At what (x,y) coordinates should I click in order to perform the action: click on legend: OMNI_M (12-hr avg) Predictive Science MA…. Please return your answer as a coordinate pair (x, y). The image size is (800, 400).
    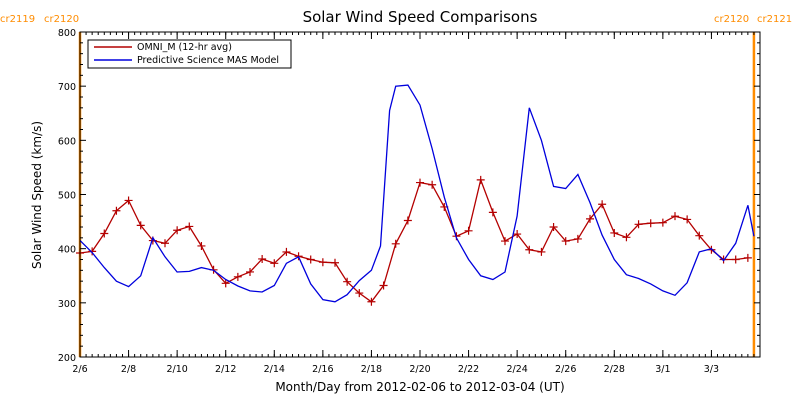
    Looking at the image, I should click on (189, 54).